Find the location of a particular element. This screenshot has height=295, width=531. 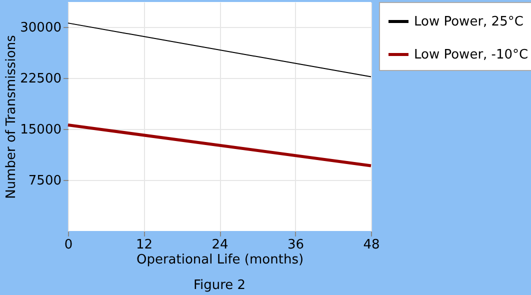

x-tick-label: 0 is located at coordinates (68, 245).